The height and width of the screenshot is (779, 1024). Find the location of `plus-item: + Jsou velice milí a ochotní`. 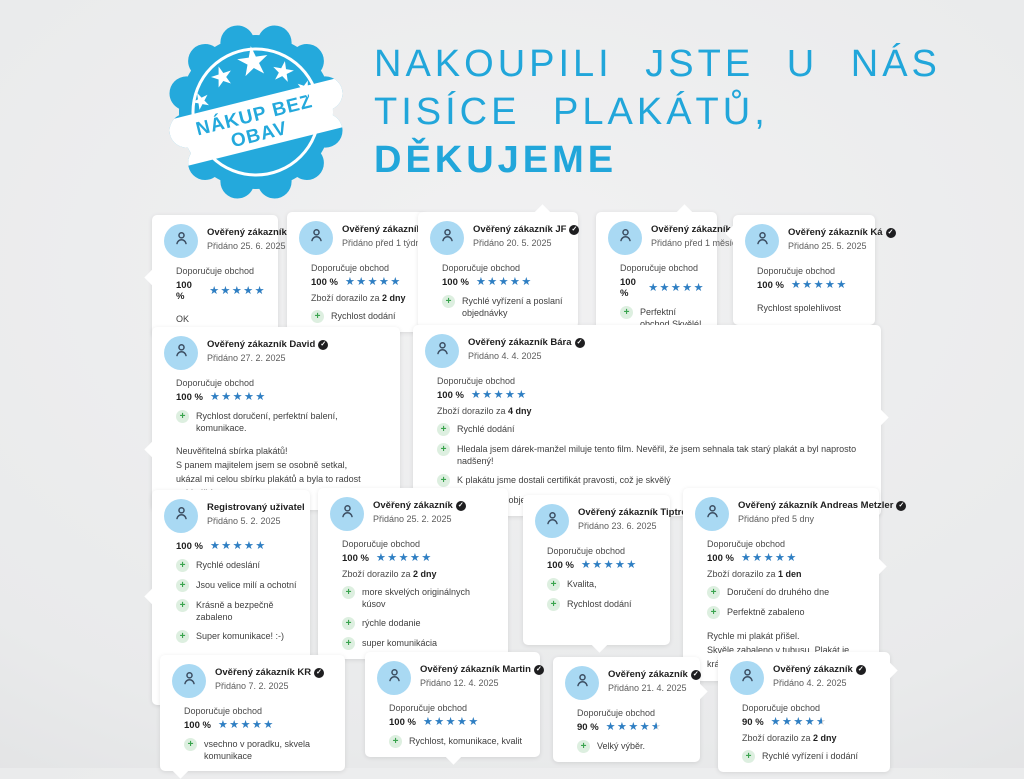

plus-item: + Jsou velice milí a ochotní is located at coordinates (237, 585).